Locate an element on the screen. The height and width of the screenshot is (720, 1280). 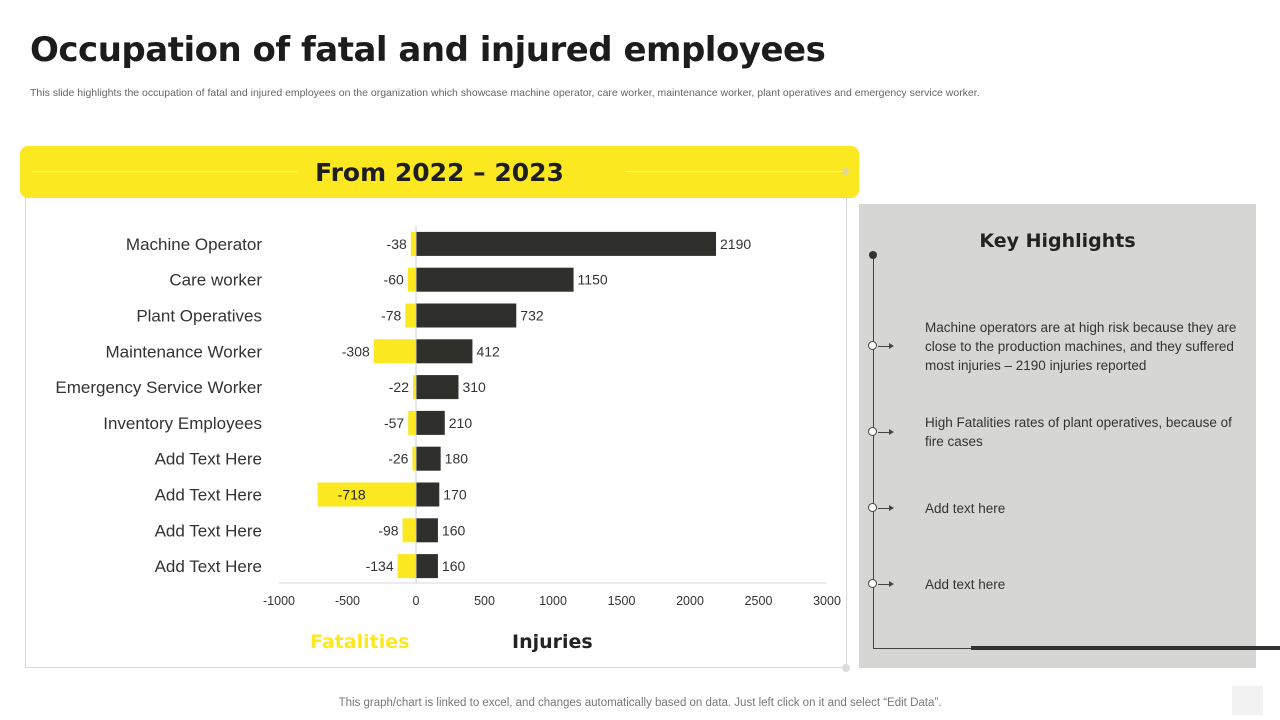
banner-dot is located at coordinates (845, 171).